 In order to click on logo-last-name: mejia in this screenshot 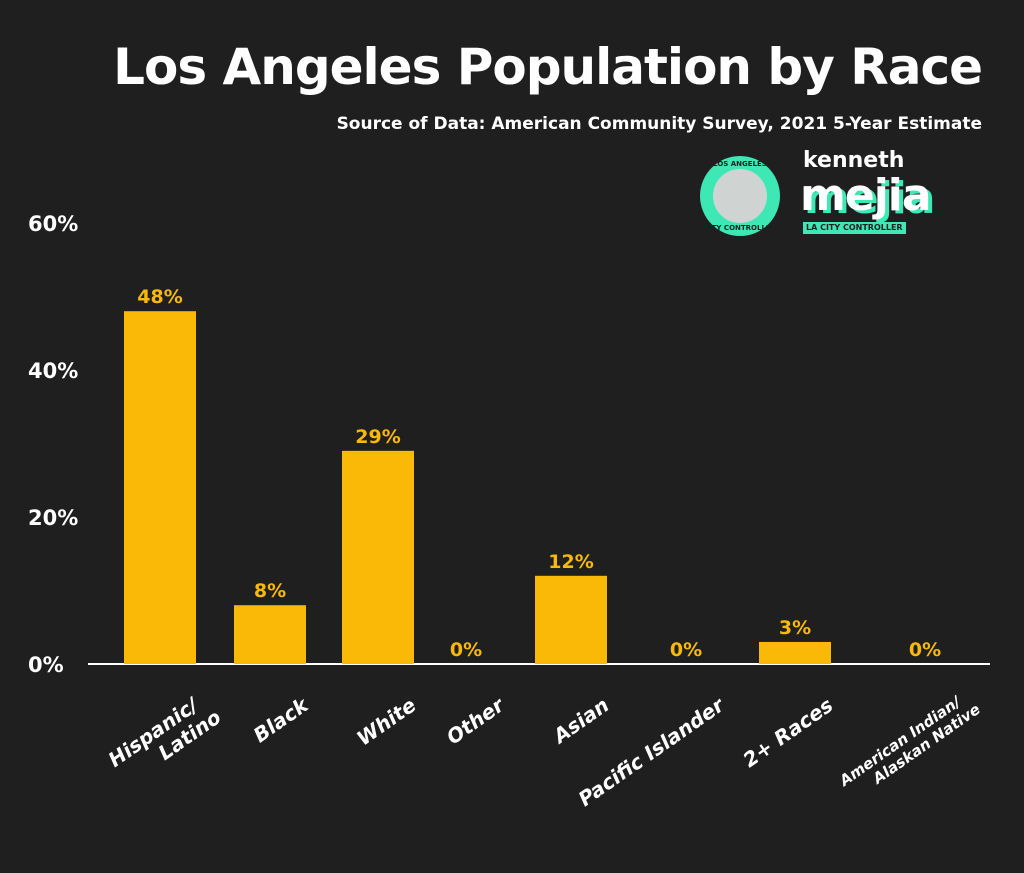, I will do `click(866, 195)`.